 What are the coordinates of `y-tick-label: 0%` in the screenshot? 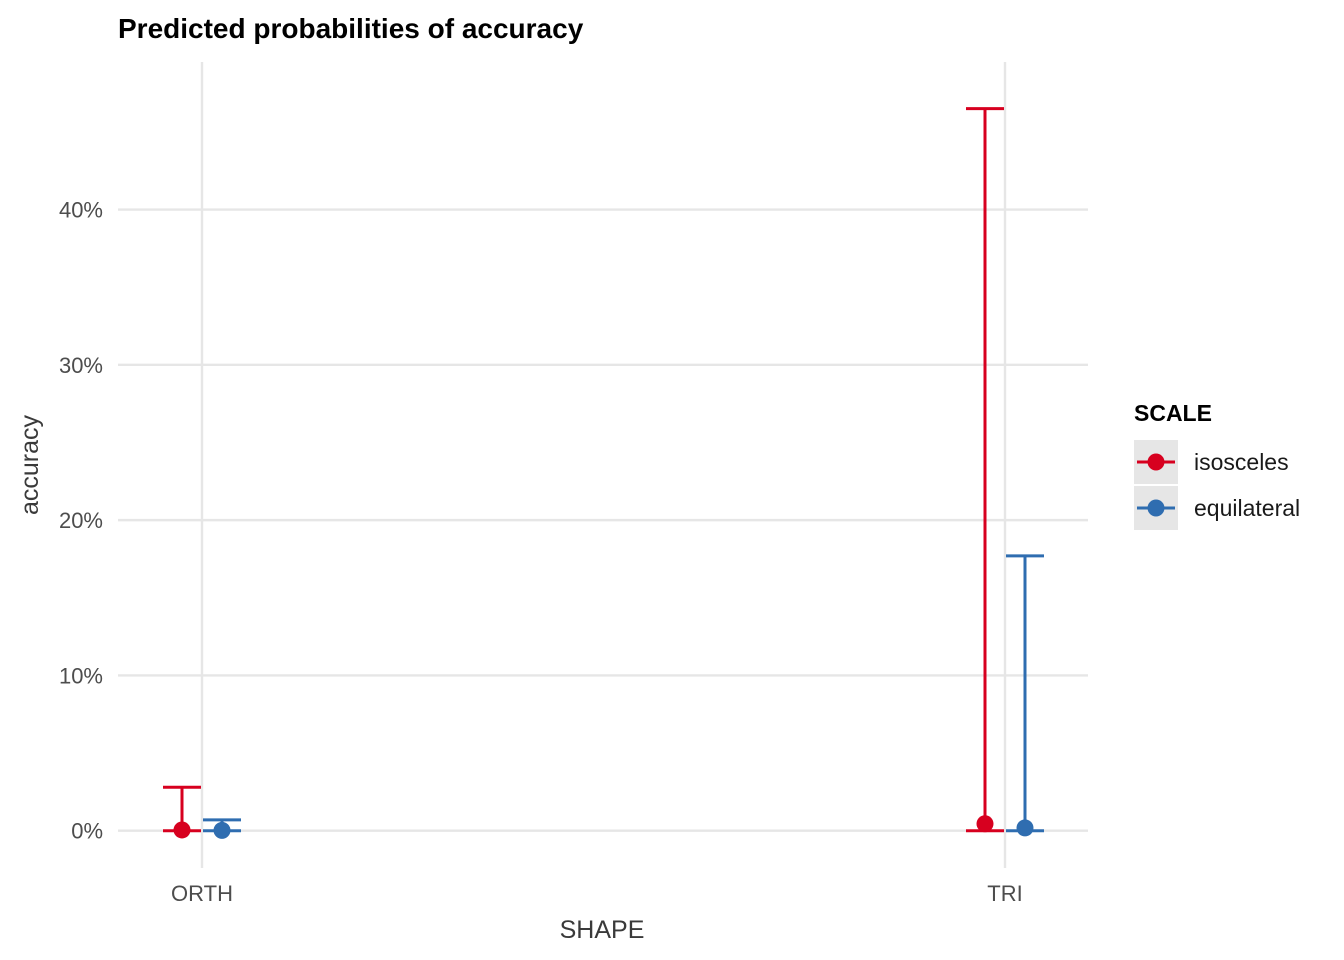 It's located at (87, 831).